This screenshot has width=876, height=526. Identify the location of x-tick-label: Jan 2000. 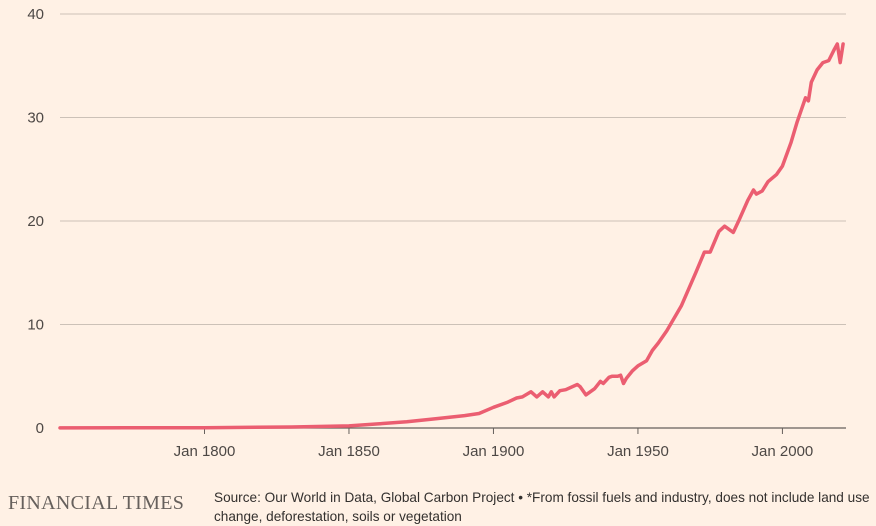
(783, 451).